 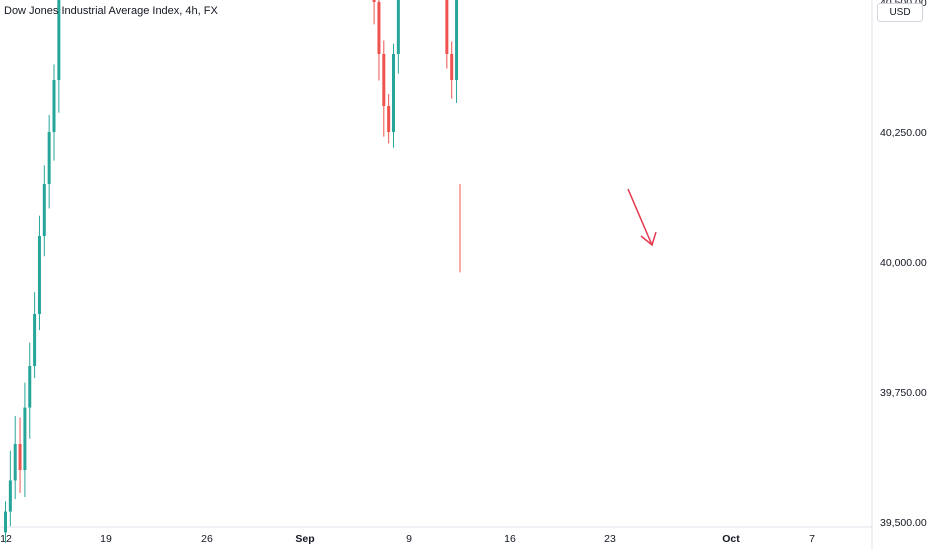 What do you see at coordinates (6, 539) in the screenshot?
I see `x-tick-label: 12` at bounding box center [6, 539].